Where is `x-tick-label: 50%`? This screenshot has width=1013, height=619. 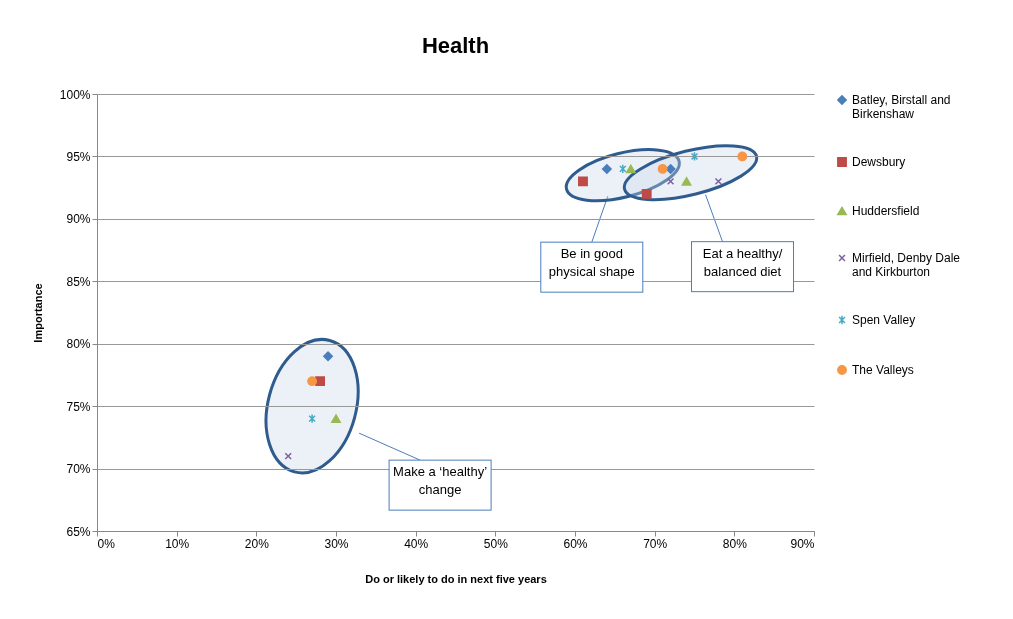 x-tick-label: 50% is located at coordinates (496, 543).